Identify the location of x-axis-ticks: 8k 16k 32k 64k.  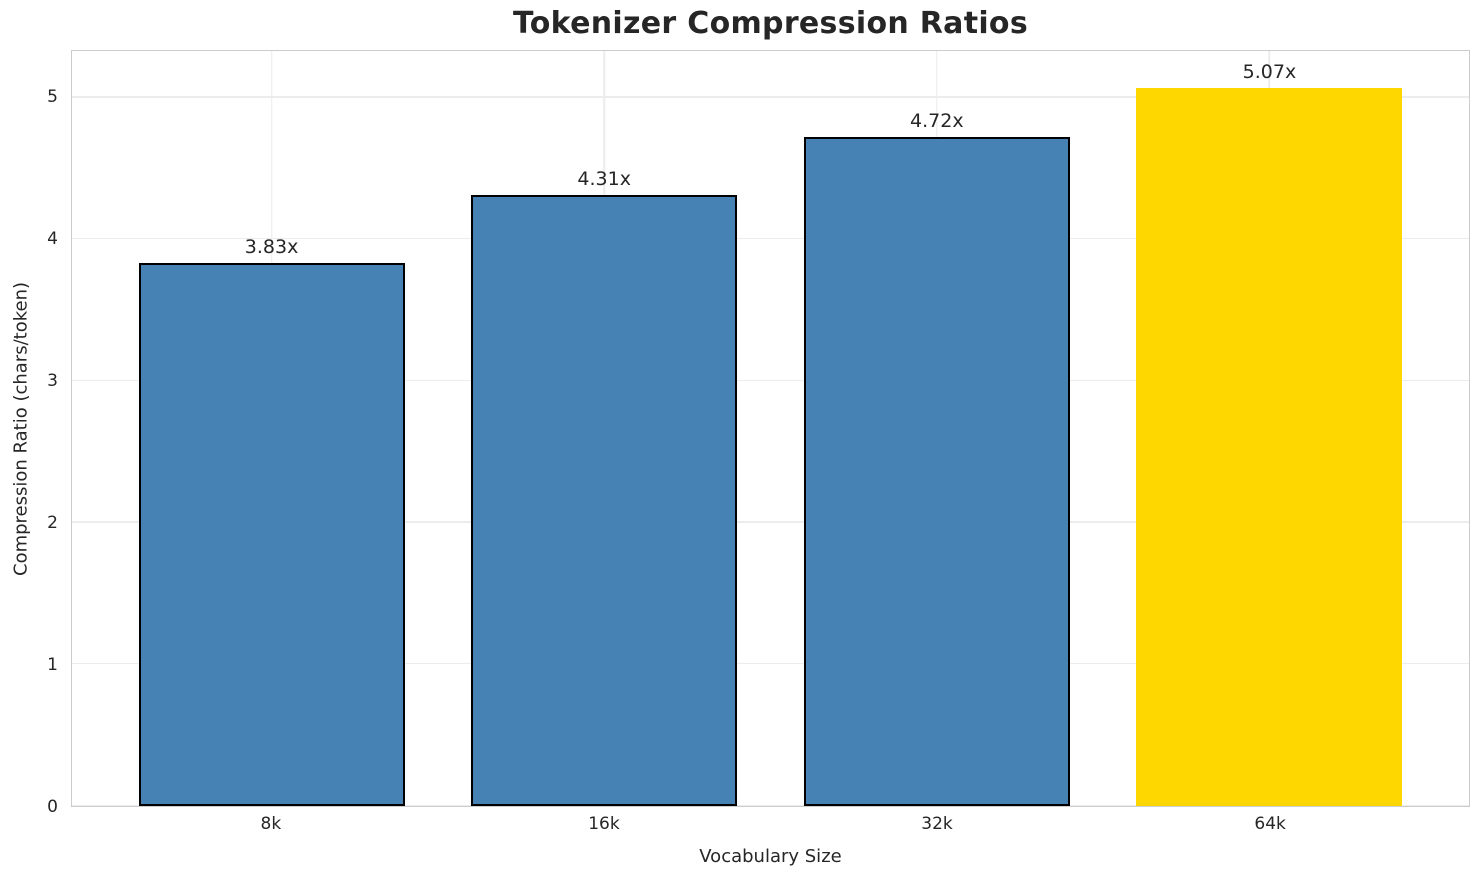
(770, 827).